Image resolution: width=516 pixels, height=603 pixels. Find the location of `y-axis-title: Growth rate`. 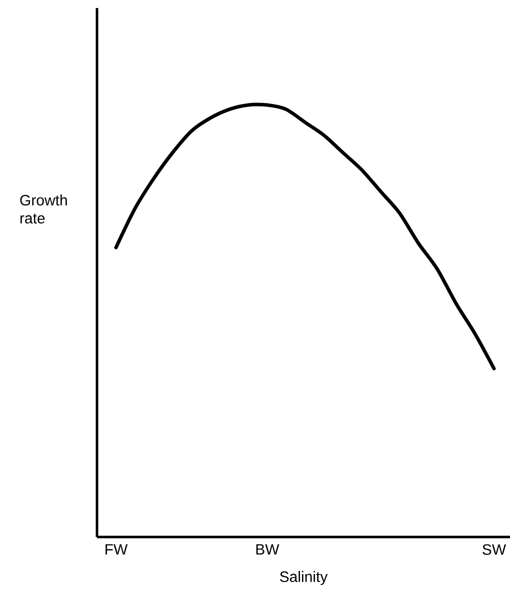

y-axis-title: Growth rate is located at coordinates (43, 209).